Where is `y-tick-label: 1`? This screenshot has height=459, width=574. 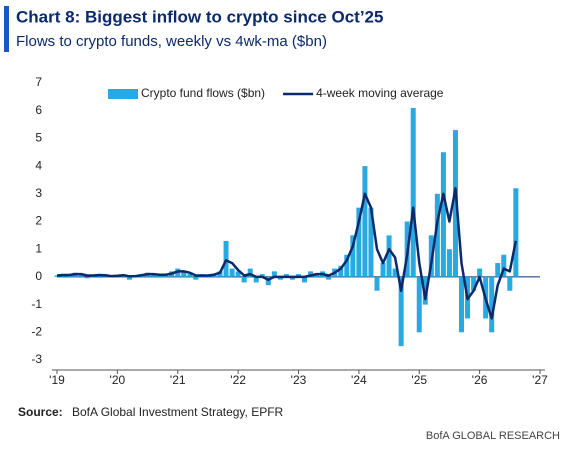
y-tick-label: 1 is located at coordinates (38, 248).